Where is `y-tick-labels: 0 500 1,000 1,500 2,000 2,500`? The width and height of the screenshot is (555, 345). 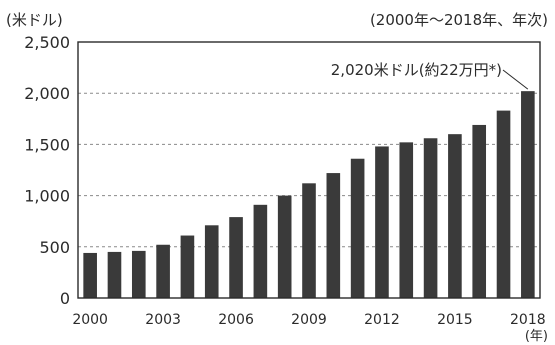
y-tick-labels: 0 500 1,000 1,500 2,000 2,500 is located at coordinates (47, 170).